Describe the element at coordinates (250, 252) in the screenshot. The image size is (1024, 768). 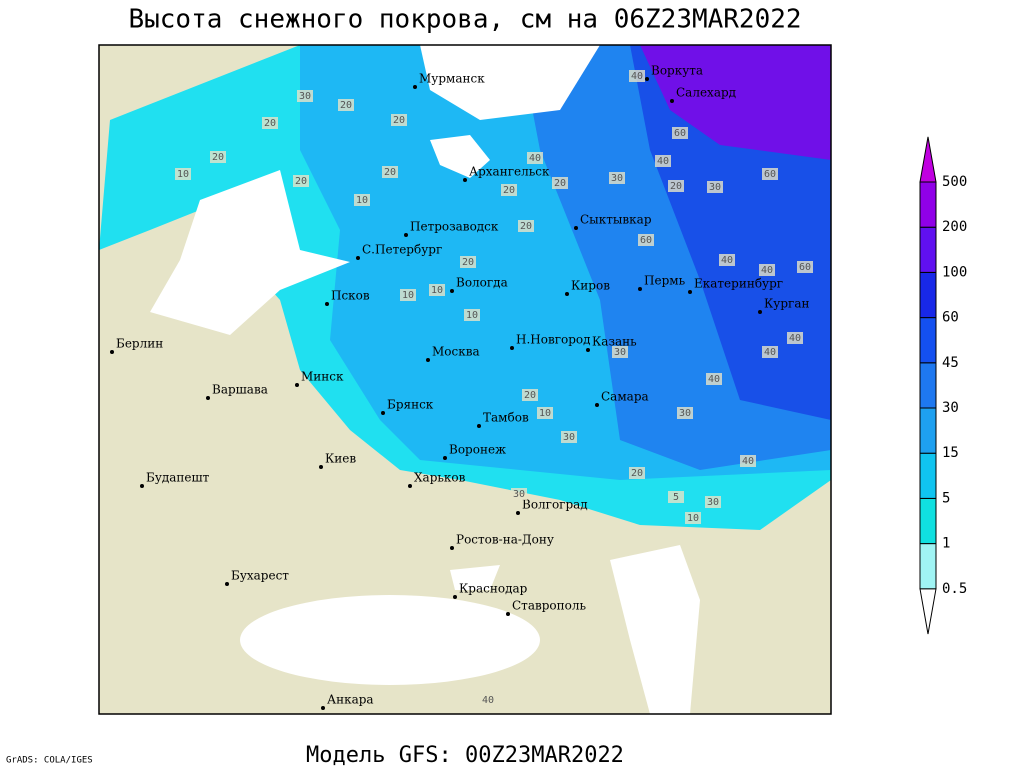
I see `baltic-sea` at that location.